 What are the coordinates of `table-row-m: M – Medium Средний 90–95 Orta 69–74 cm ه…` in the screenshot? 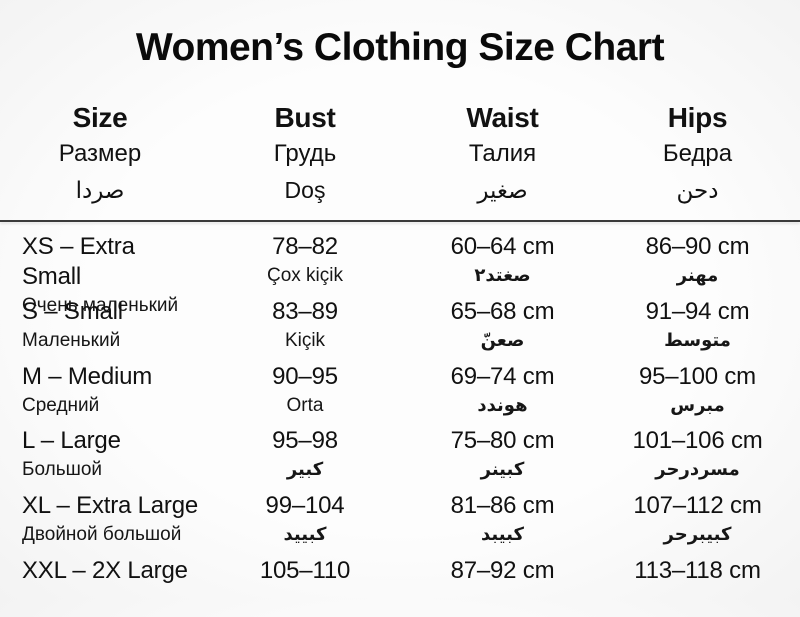 It's located at (400, 390).